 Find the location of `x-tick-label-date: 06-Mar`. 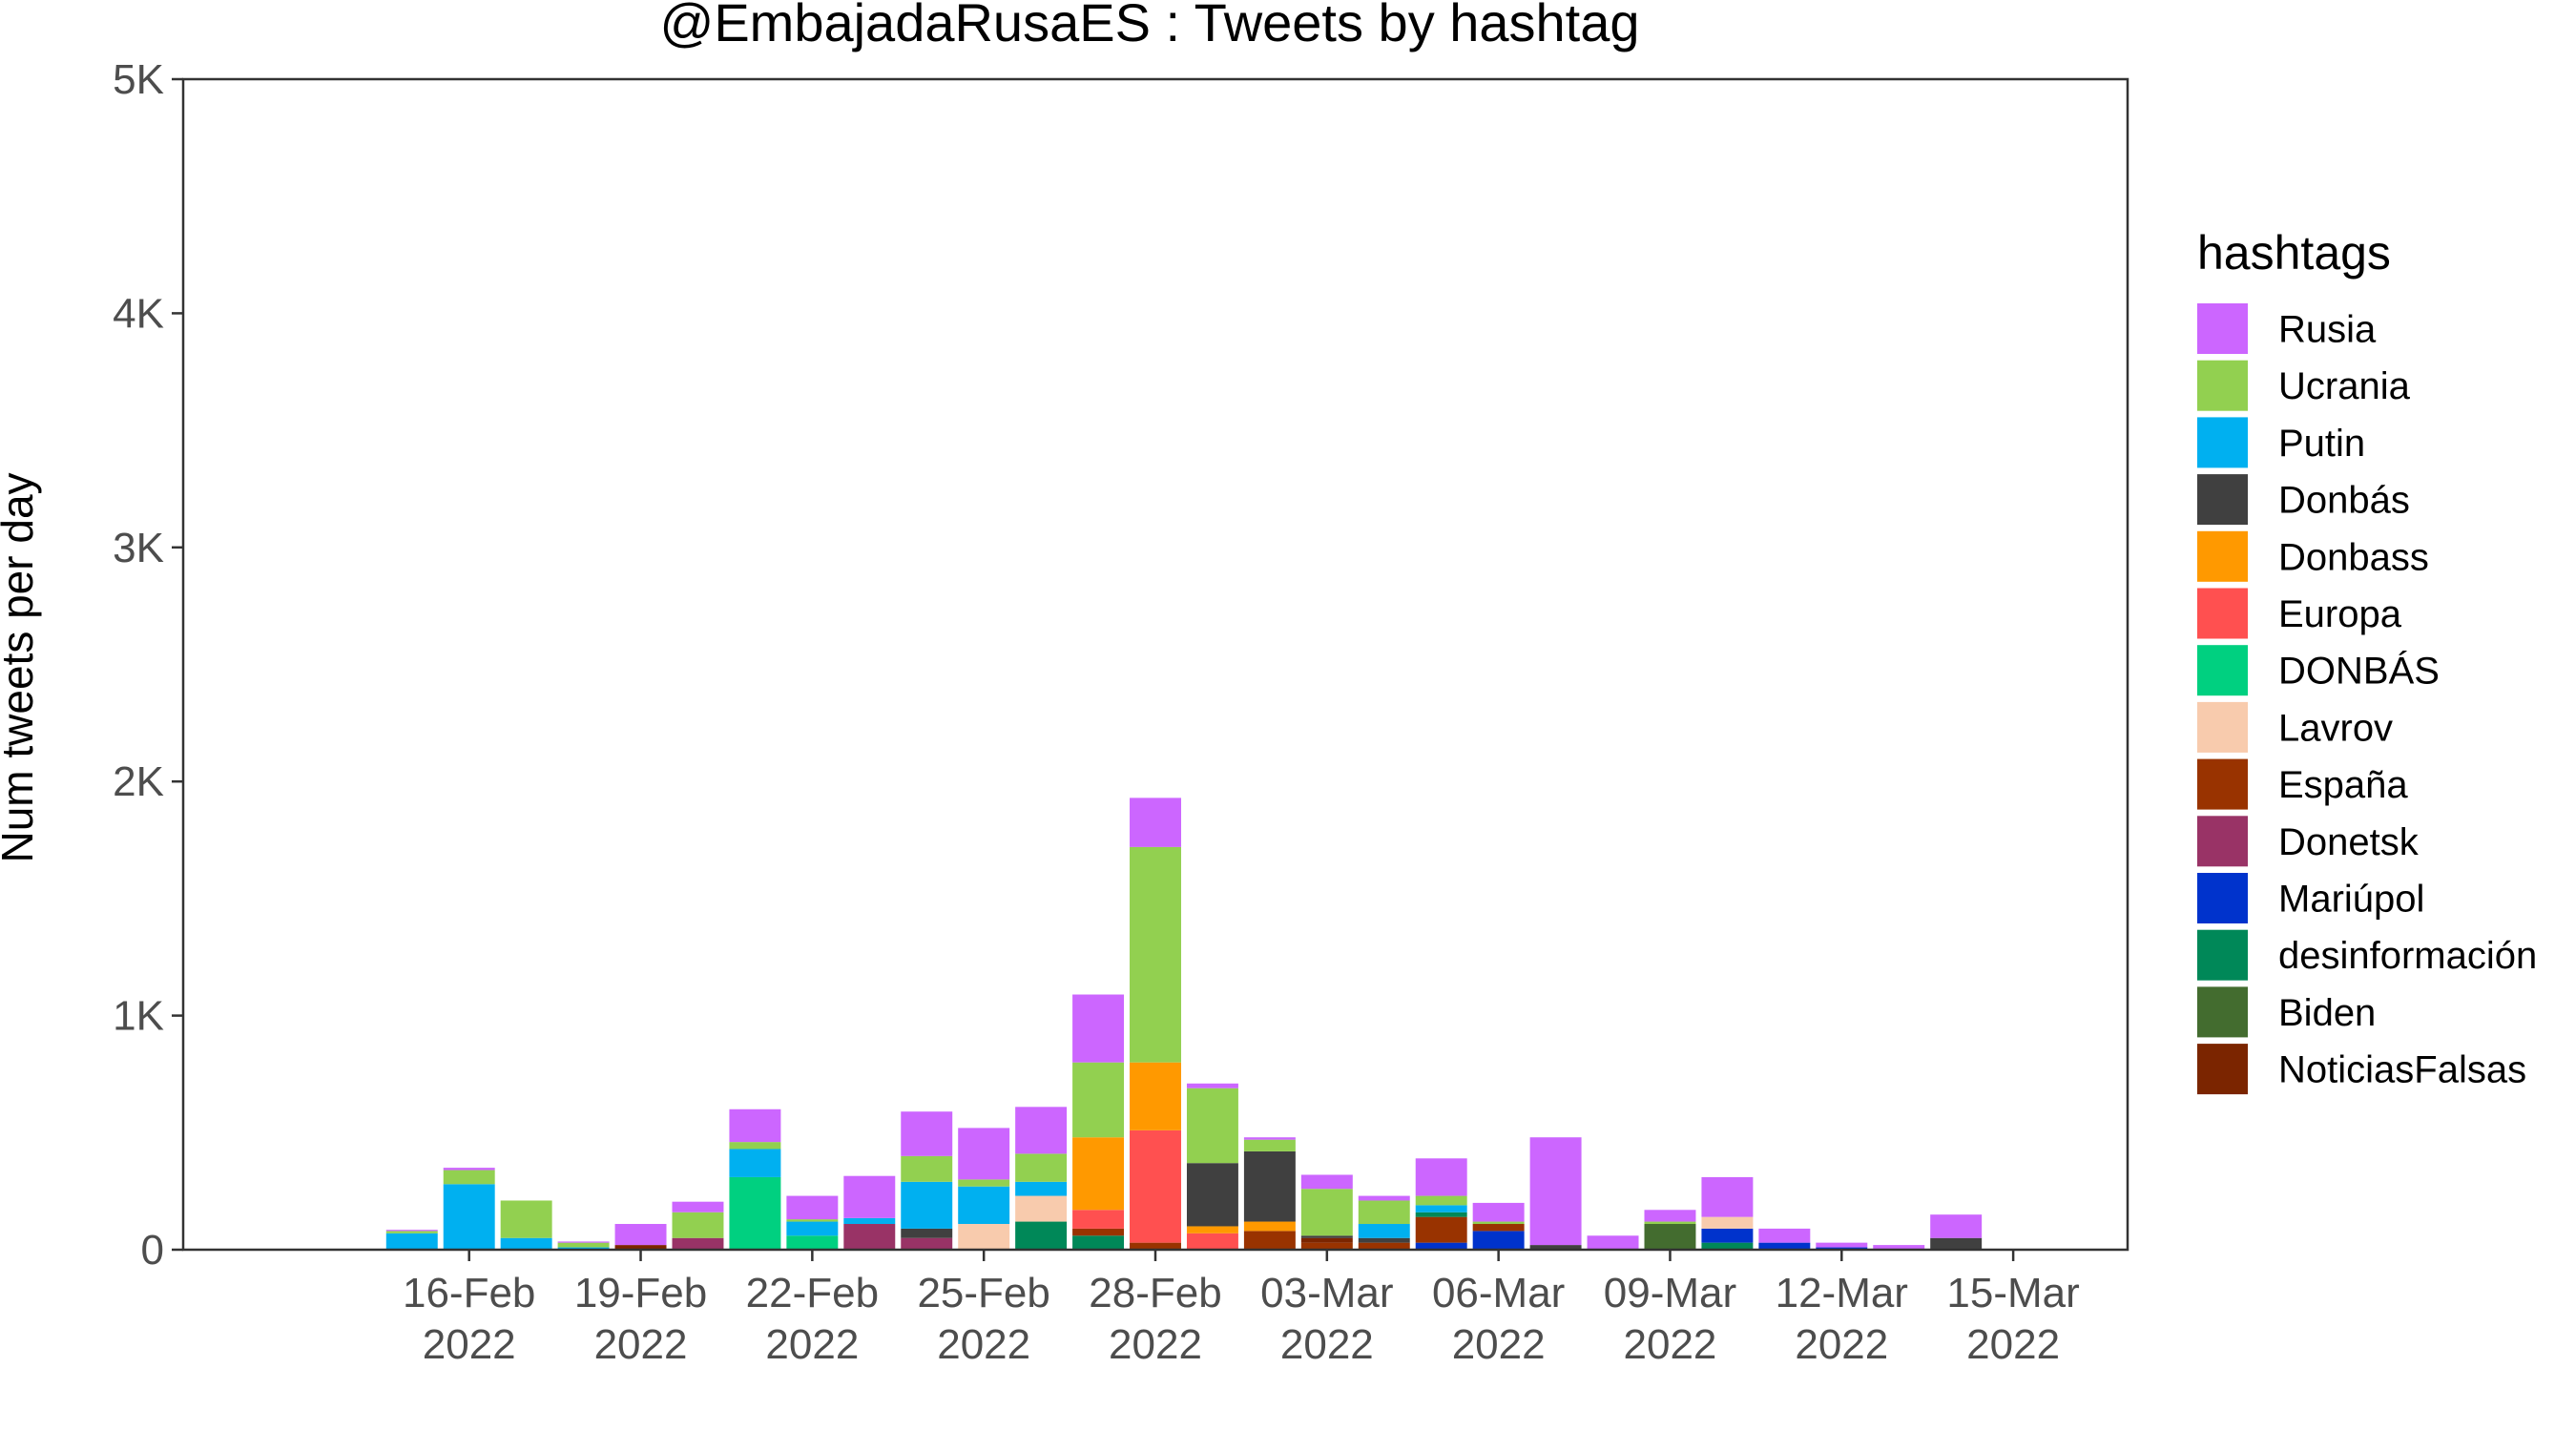

x-tick-label-date: 06-Mar is located at coordinates (1498, 1293).